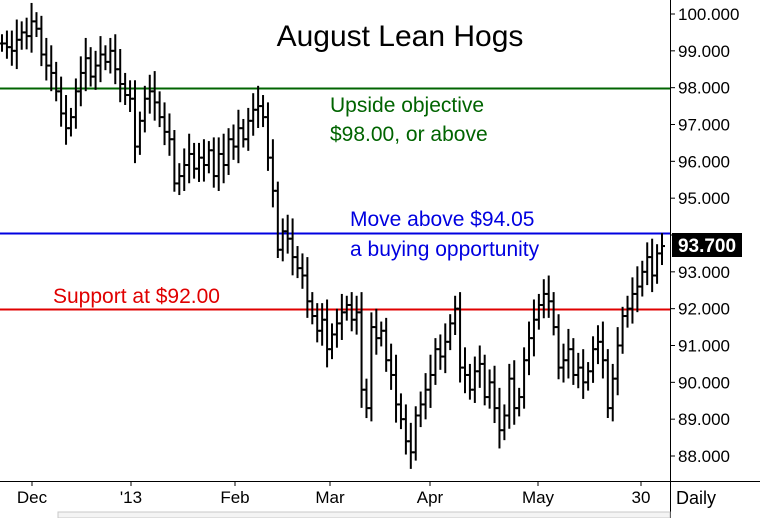  Describe the element at coordinates (32, 497) in the screenshot. I see `time-axis-label: Dec` at that location.